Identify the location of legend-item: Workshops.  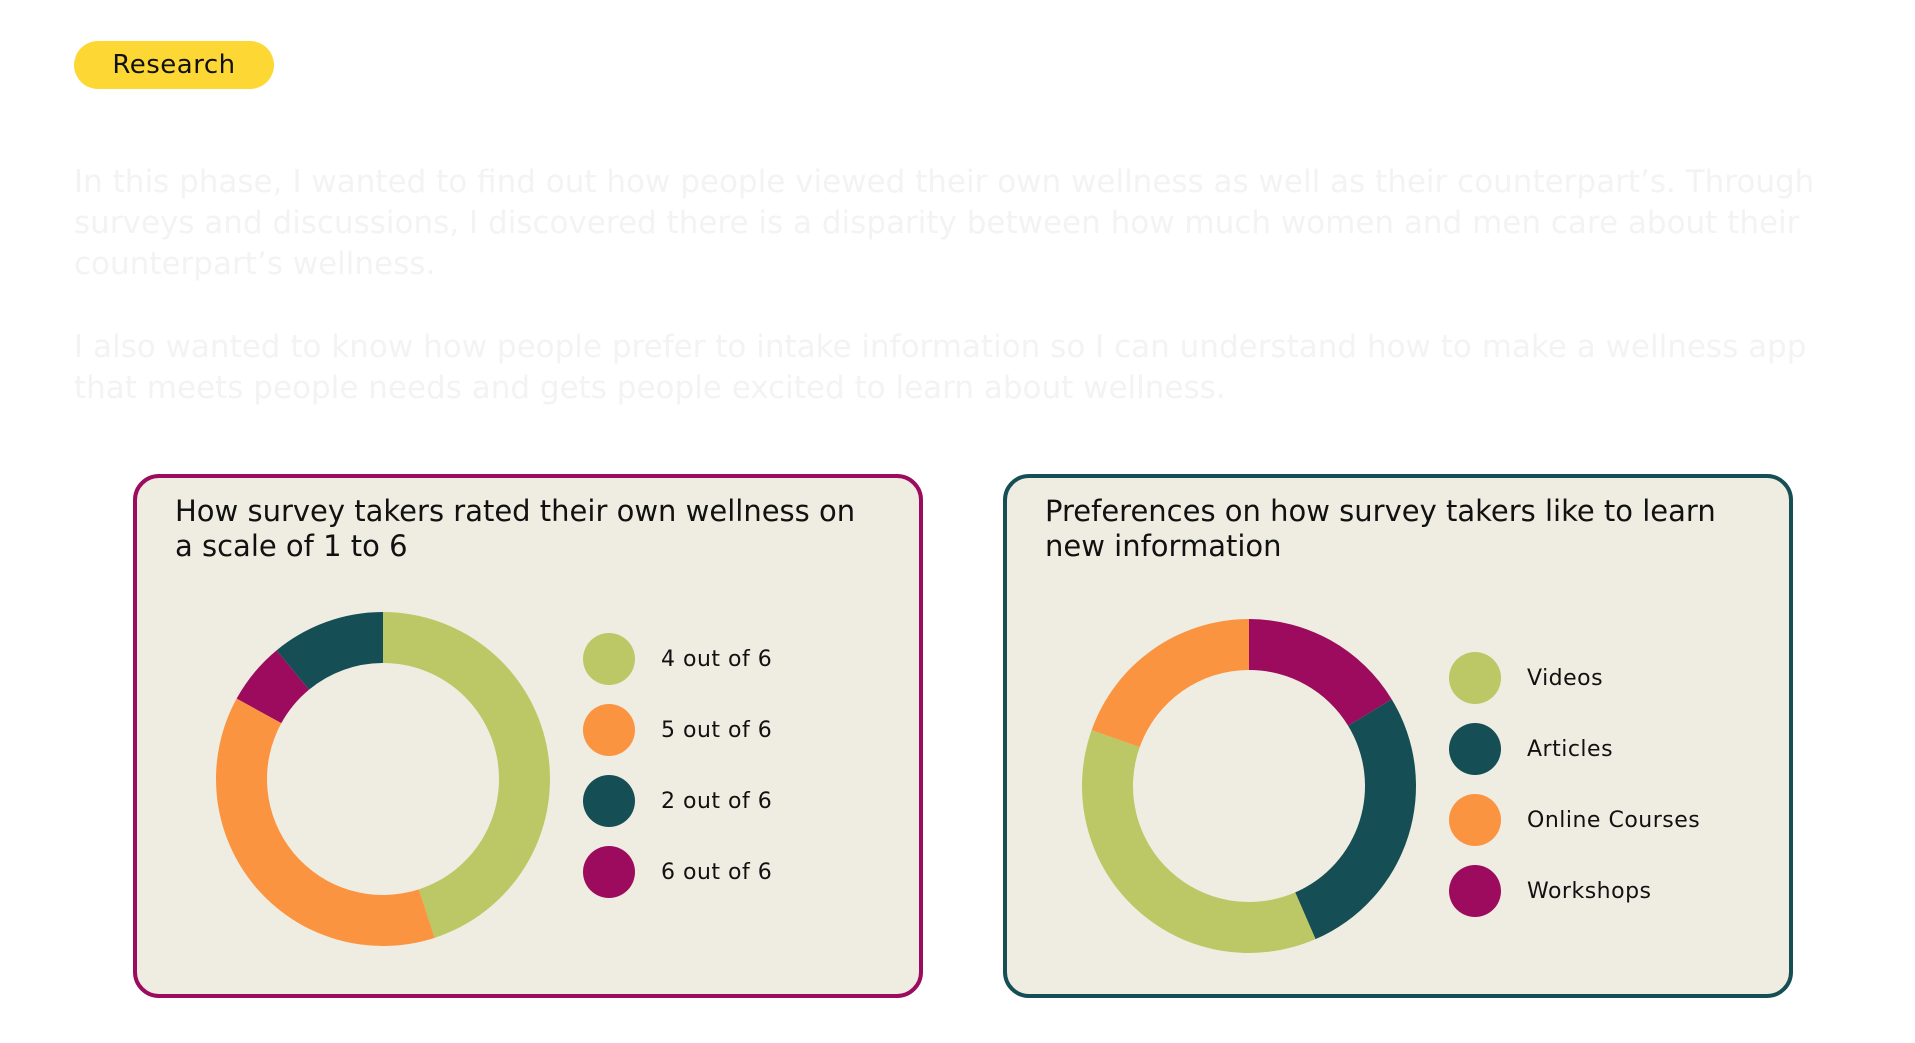
(1574, 891).